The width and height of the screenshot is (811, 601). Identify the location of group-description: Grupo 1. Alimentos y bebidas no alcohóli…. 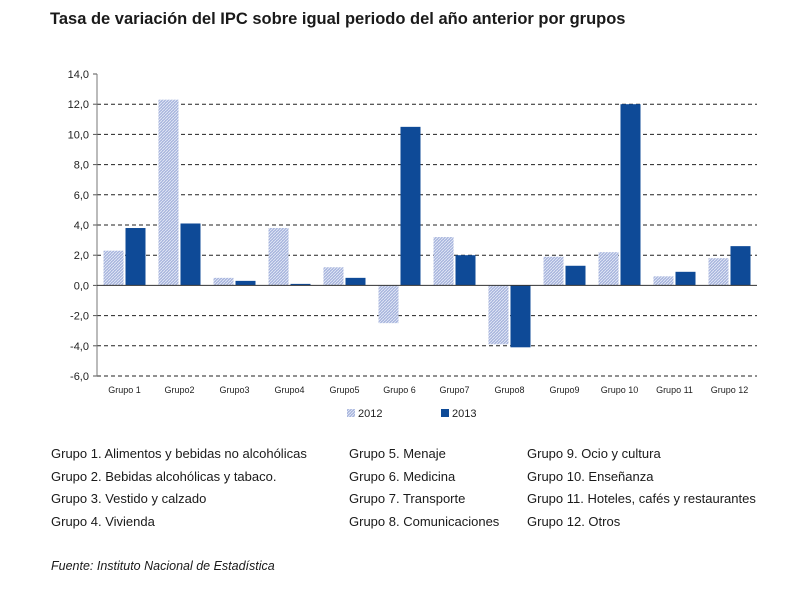
(179, 453).